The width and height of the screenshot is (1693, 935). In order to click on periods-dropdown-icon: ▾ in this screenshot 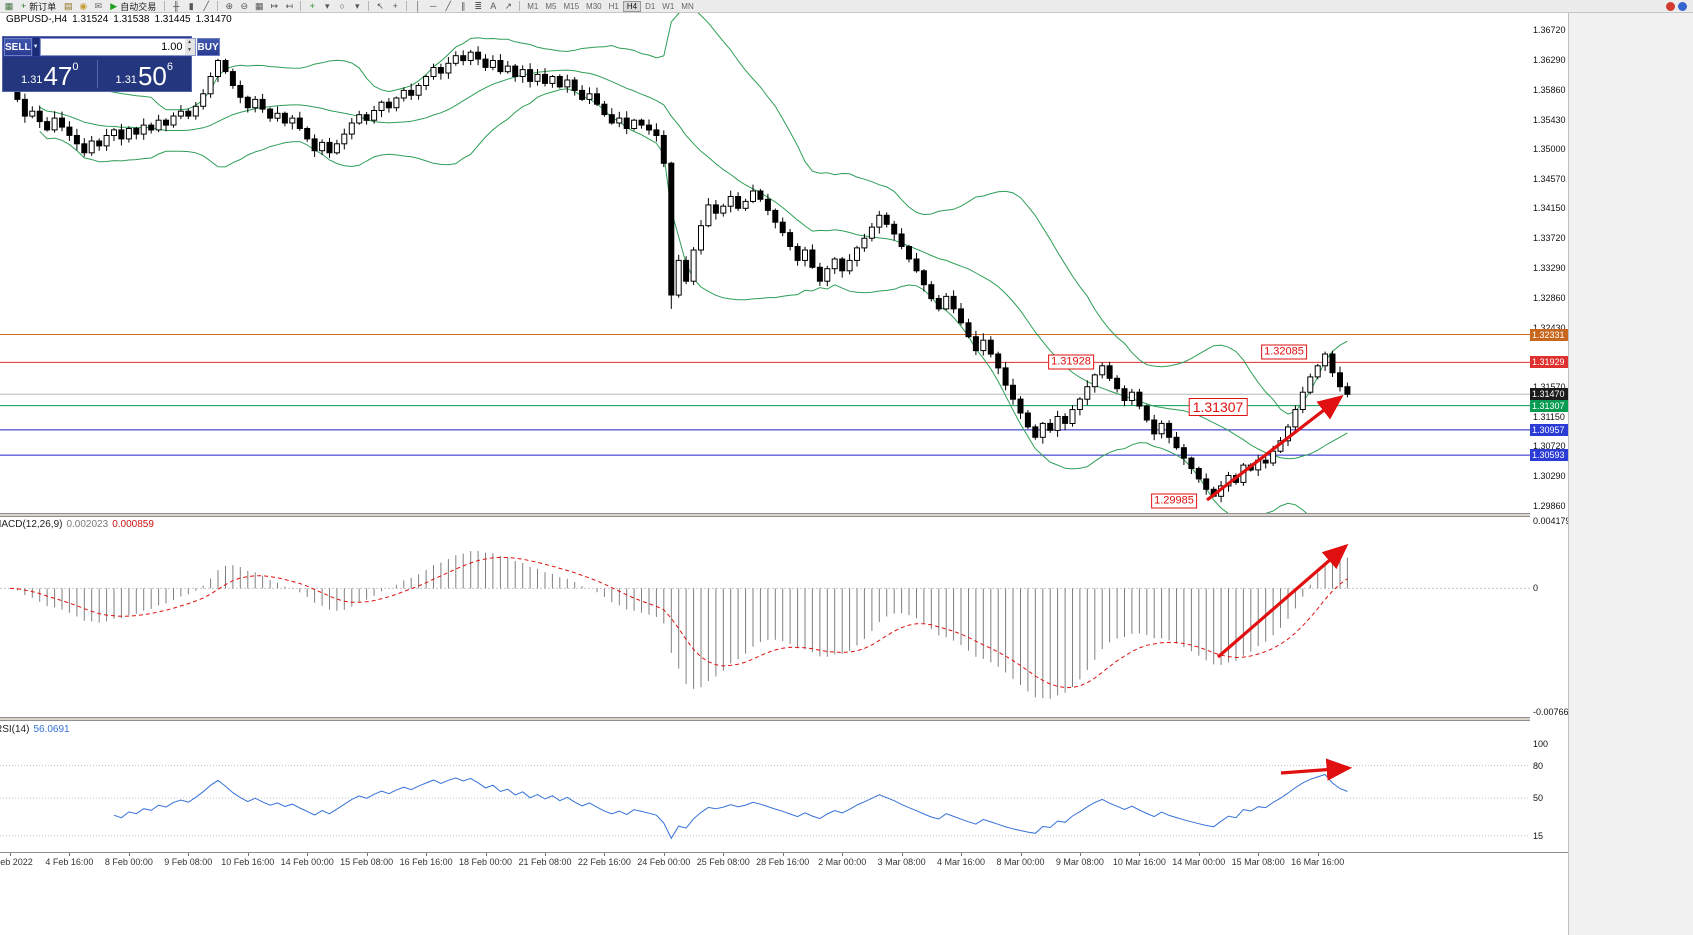, I will do `click(357, 5)`.